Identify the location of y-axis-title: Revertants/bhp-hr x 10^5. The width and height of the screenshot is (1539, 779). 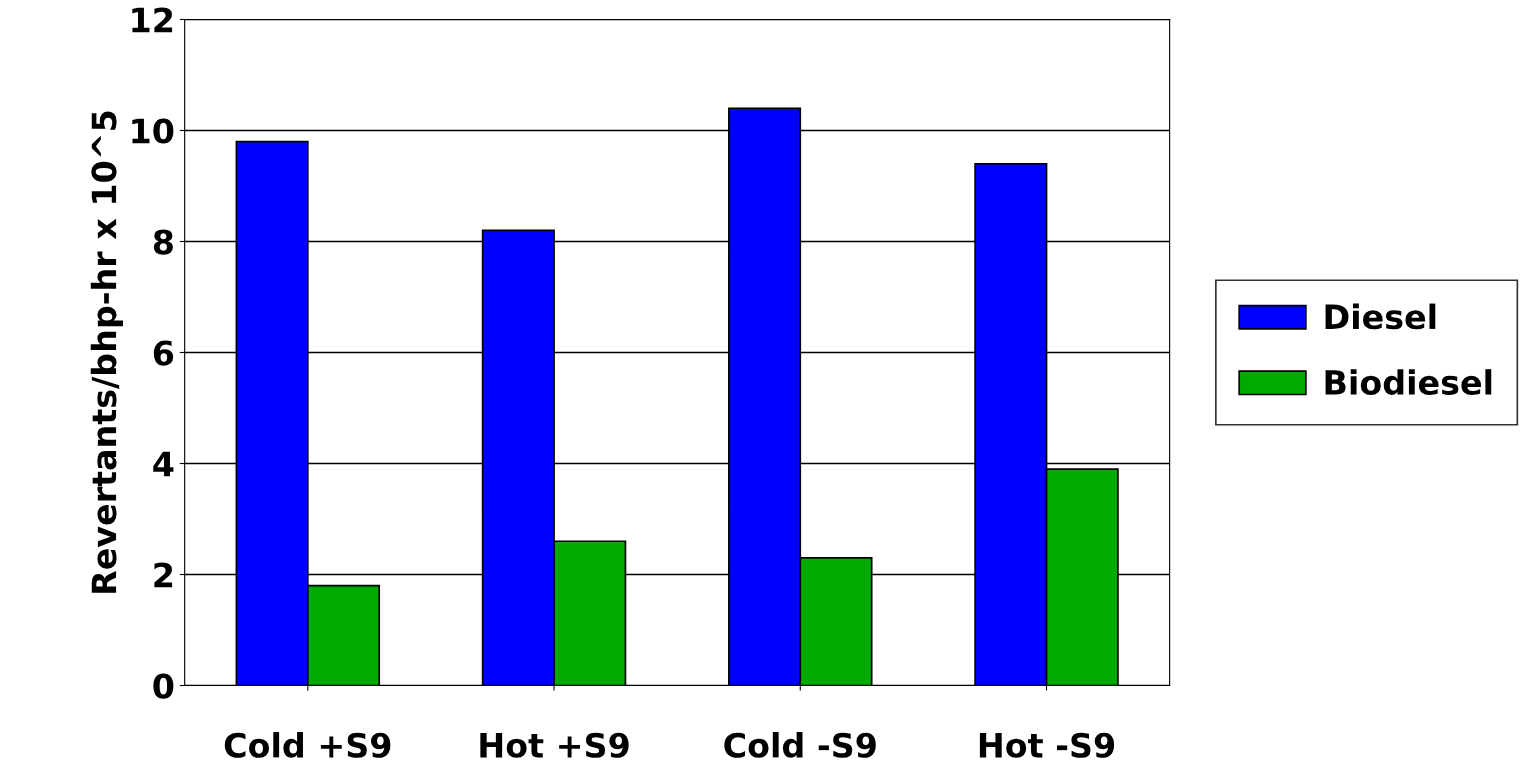
(107, 352).